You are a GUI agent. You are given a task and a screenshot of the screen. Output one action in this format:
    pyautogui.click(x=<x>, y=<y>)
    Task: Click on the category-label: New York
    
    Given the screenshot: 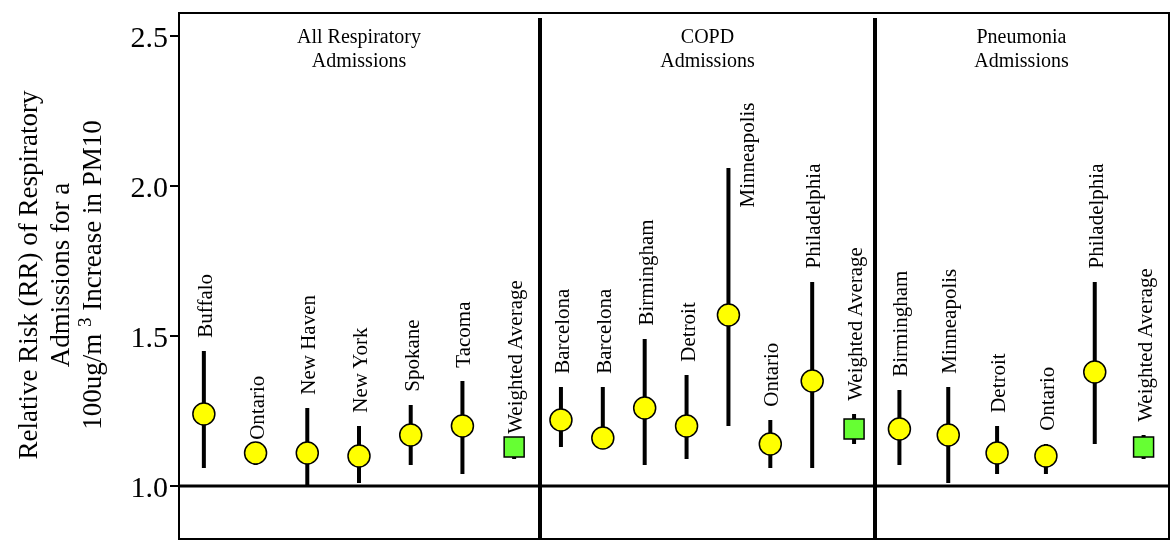 What is the action you would take?
    pyautogui.click(x=360, y=370)
    